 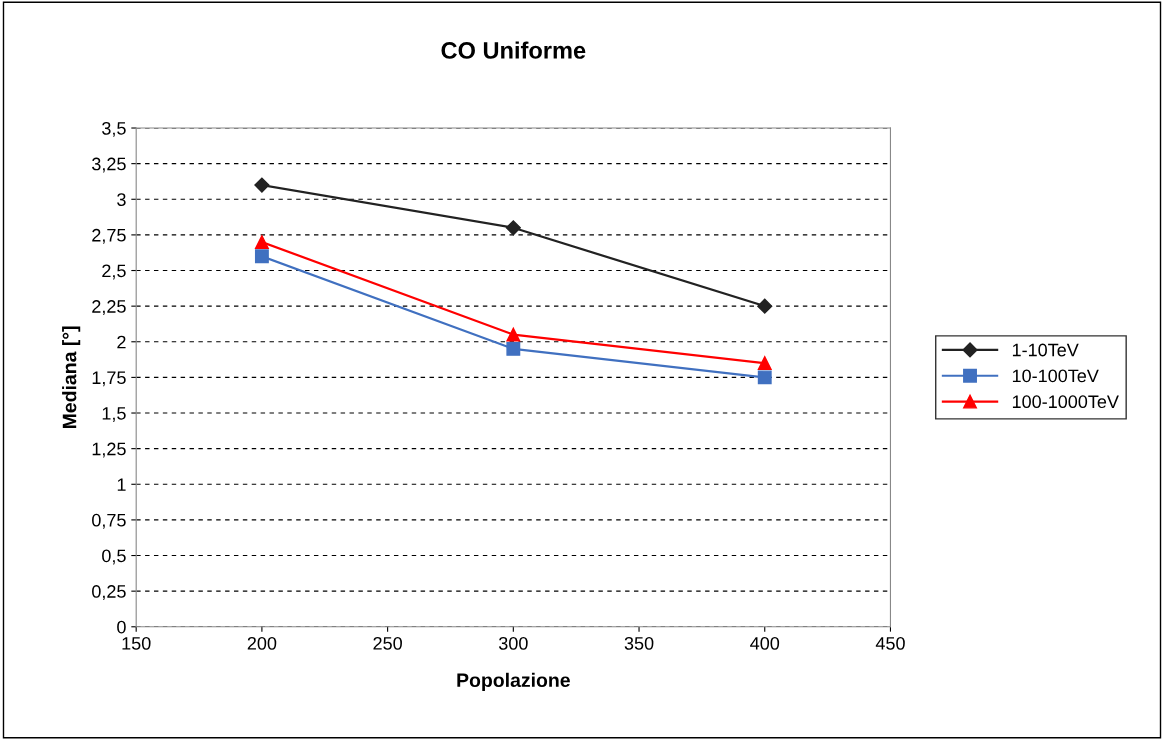 I want to click on y-tick-label: 2, so click(x=121, y=342).